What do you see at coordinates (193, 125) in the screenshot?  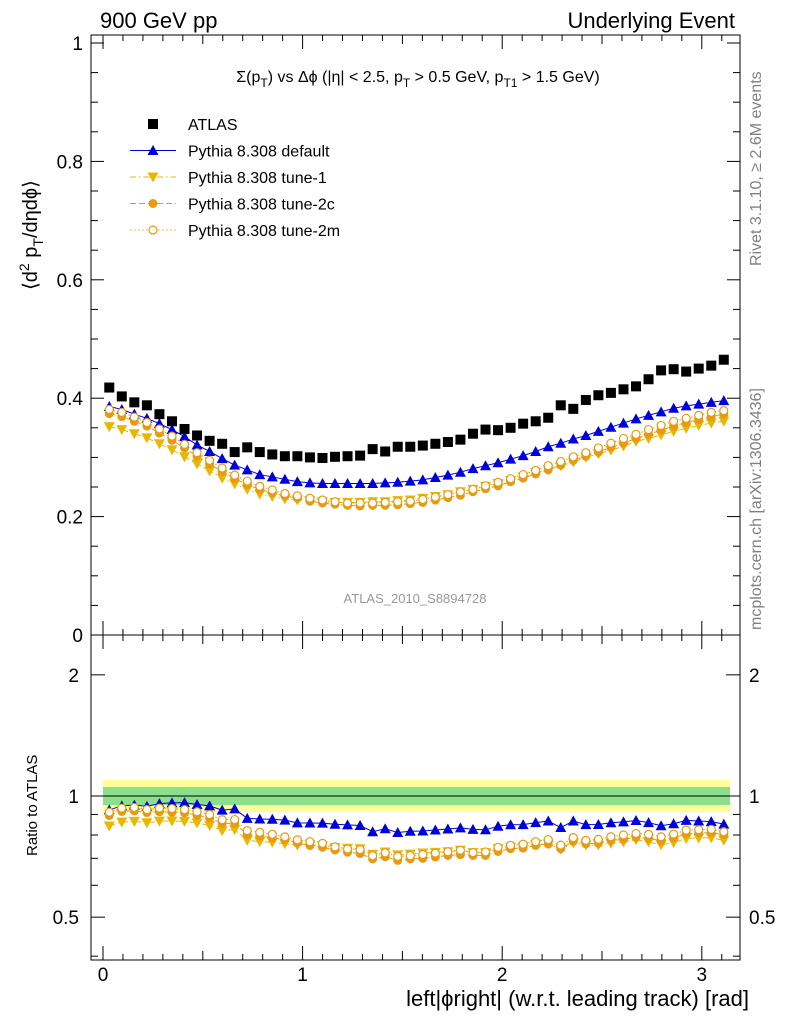 I see `legend-entry: ATLAS` at bounding box center [193, 125].